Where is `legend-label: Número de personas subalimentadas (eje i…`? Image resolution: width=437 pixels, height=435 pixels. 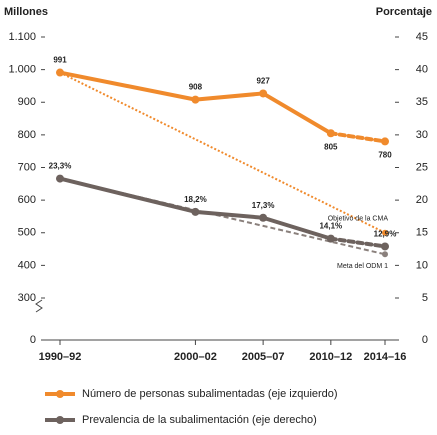 legend-label: Número de personas subalimentadas (eje i… is located at coordinates (210, 394).